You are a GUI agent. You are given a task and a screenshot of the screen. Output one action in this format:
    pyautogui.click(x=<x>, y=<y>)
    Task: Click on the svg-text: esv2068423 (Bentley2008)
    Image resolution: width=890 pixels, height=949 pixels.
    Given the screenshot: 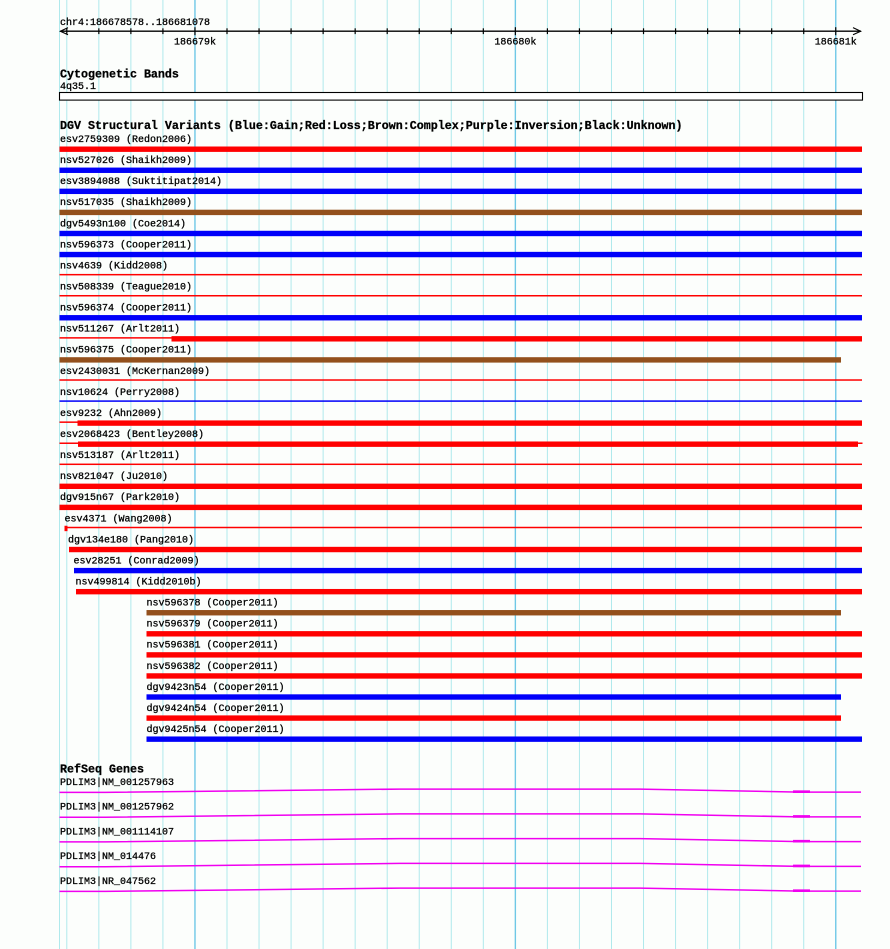 What is the action you would take?
    pyautogui.click(x=132, y=435)
    